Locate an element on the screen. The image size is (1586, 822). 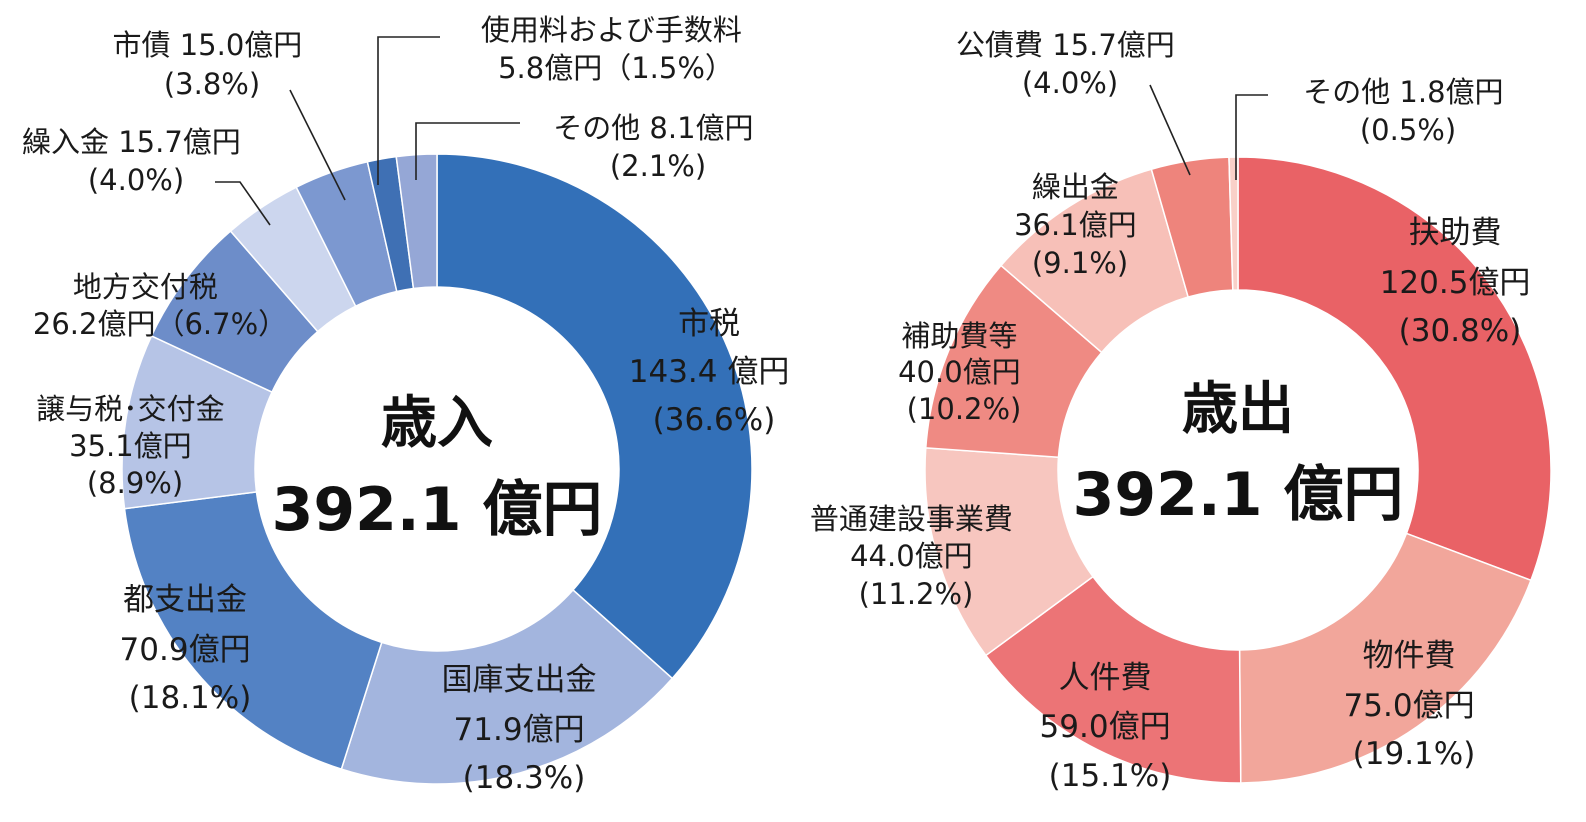
expenditure-center-title: 歳出 is located at coordinates (1238, 409).